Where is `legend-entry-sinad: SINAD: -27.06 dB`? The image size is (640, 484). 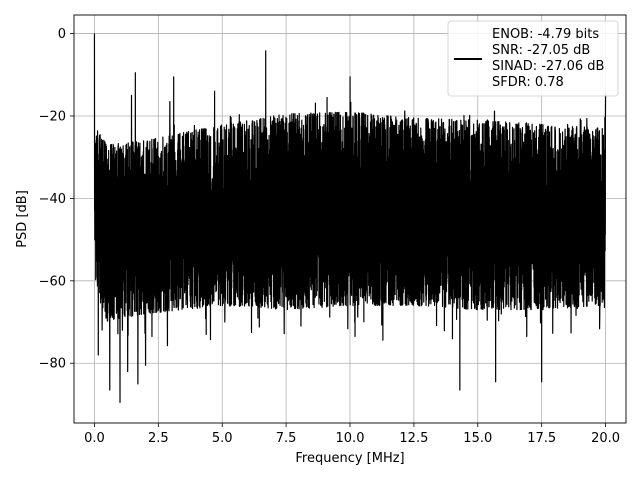 legend-entry-sinad: SINAD: -27.06 dB is located at coordinates (548, 66).